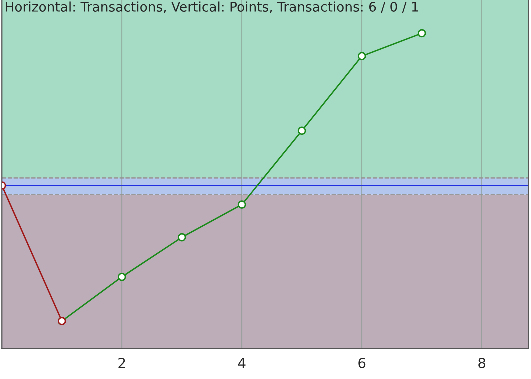 The image size is (531, 379). What do you see at coordinates (122, 363) in the screenshot?
I see `x-tick-label: 2` at bounding box center [122, 363].